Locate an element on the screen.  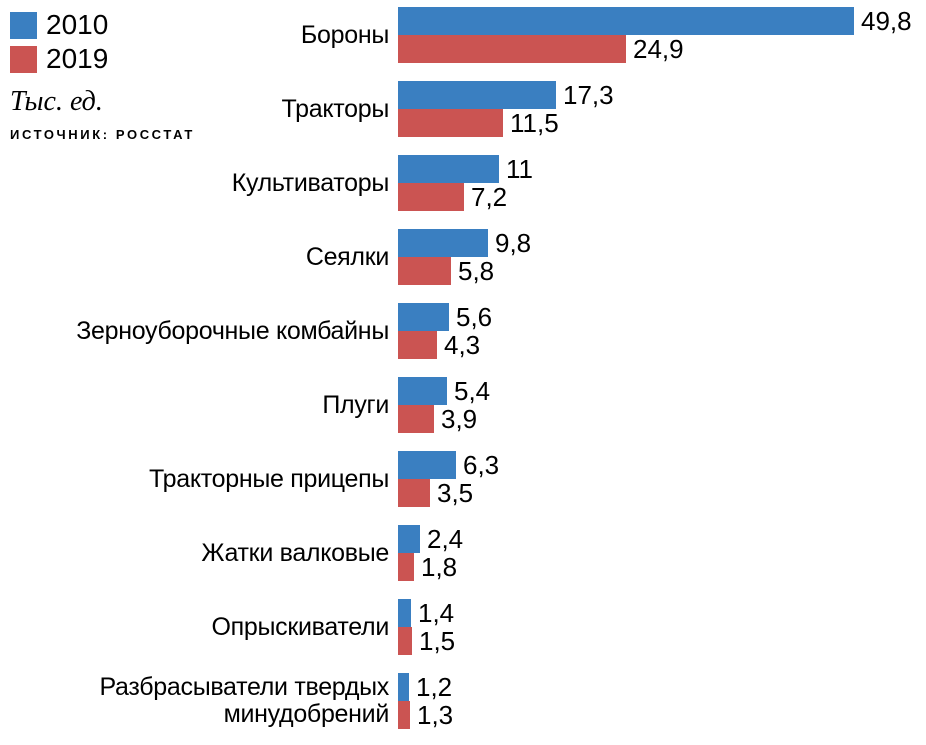
bar-group: 5,6 4,3 is located at coordinates (662, 330).